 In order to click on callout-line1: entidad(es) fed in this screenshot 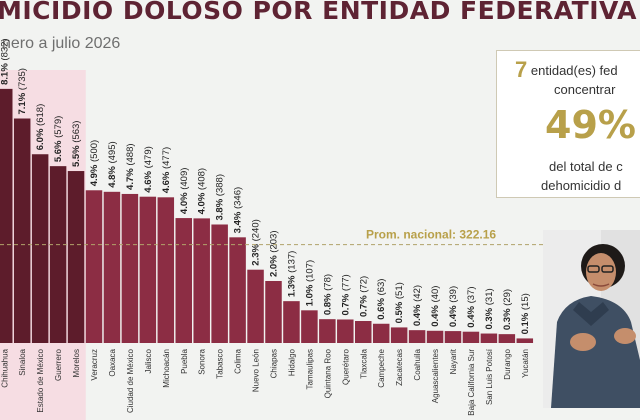, I will do `click(574, 70)`.